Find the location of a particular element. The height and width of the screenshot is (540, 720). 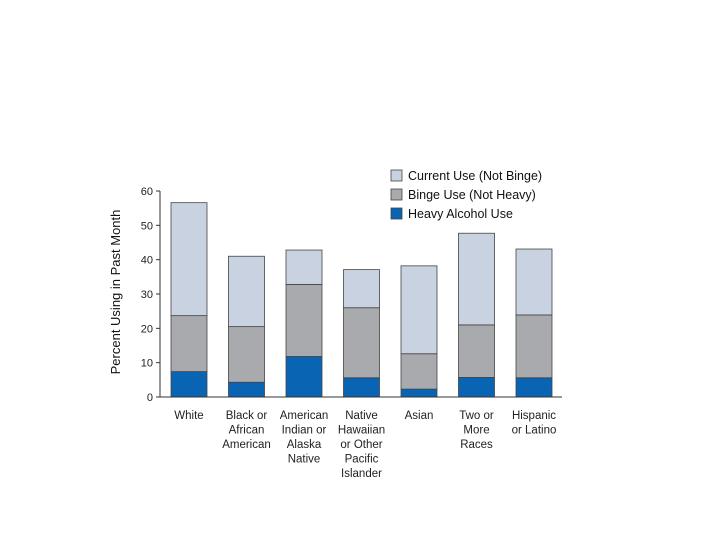

x-category-label: Black or African American is located at coordinates (246, 430).